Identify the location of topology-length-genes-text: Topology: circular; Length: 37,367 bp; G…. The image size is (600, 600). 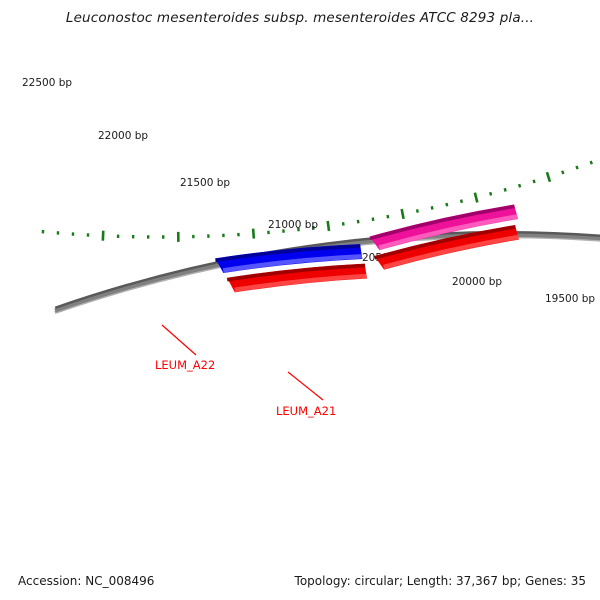
(440, 581).